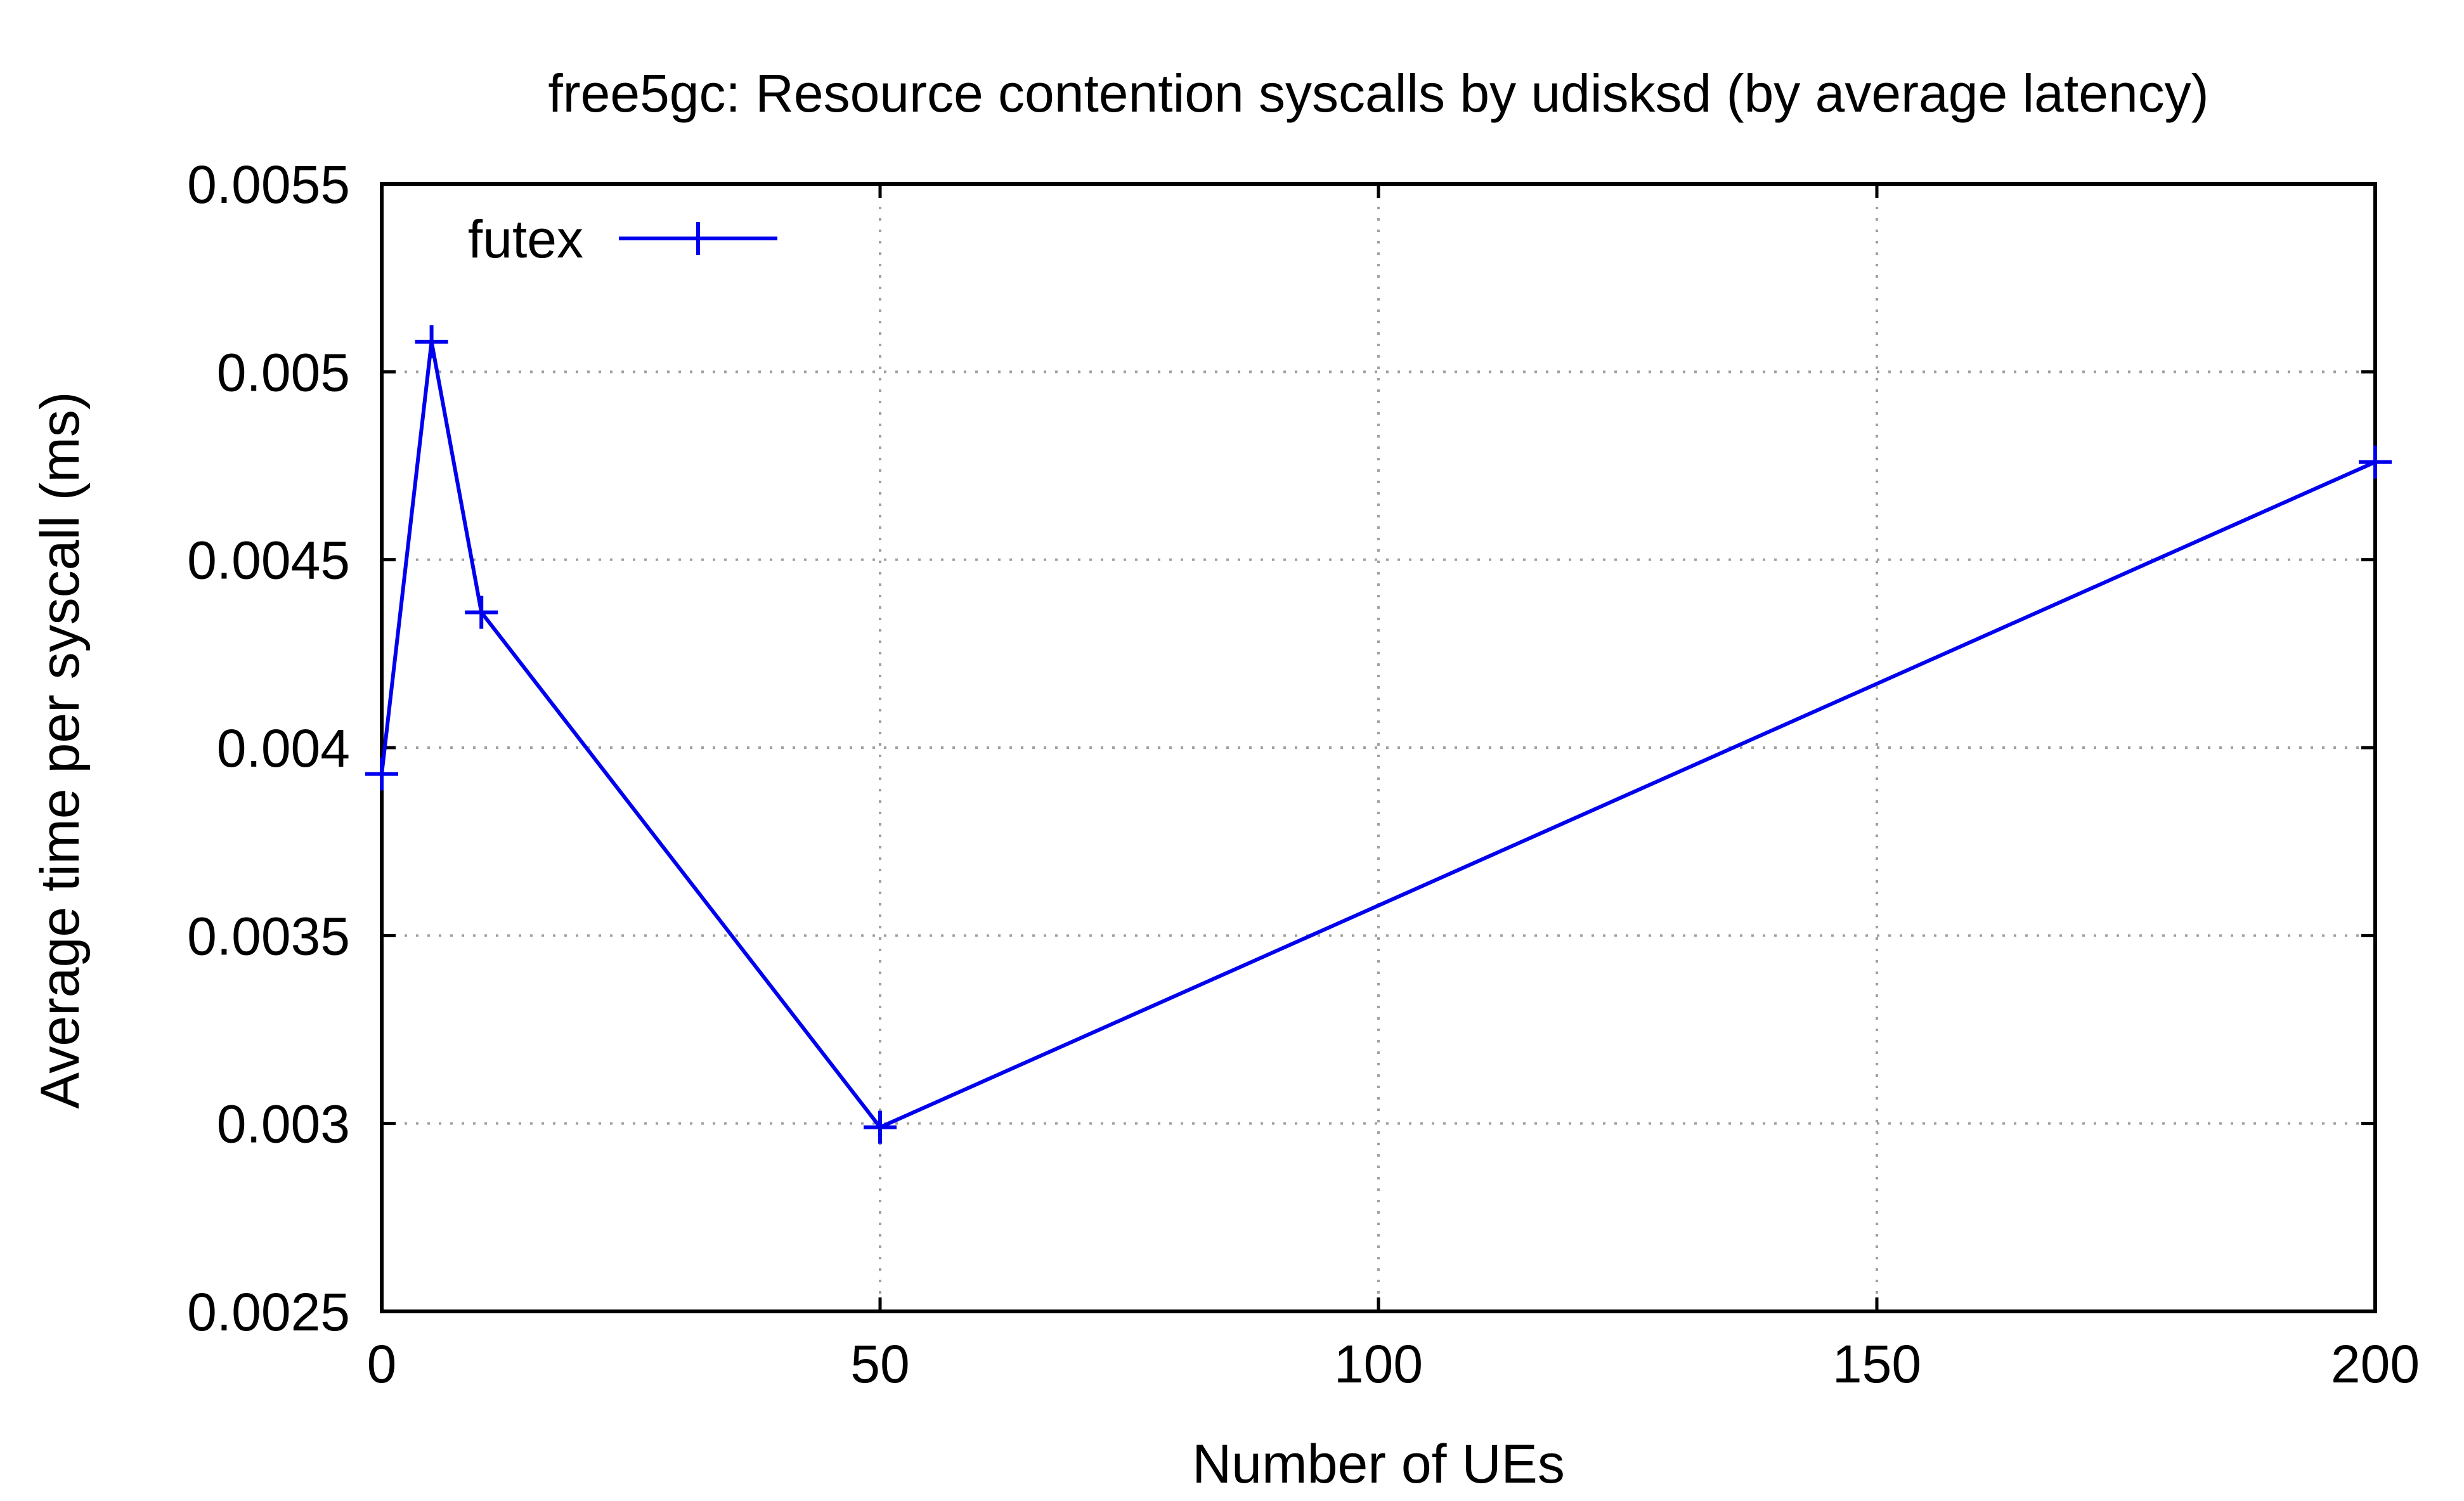 This screenshot has height=1501, width=2464. What do you see at coordinates (268, 936) in the screenshot?
I see `y-tick-label: 0.0035` at bounding box center [268, 936].